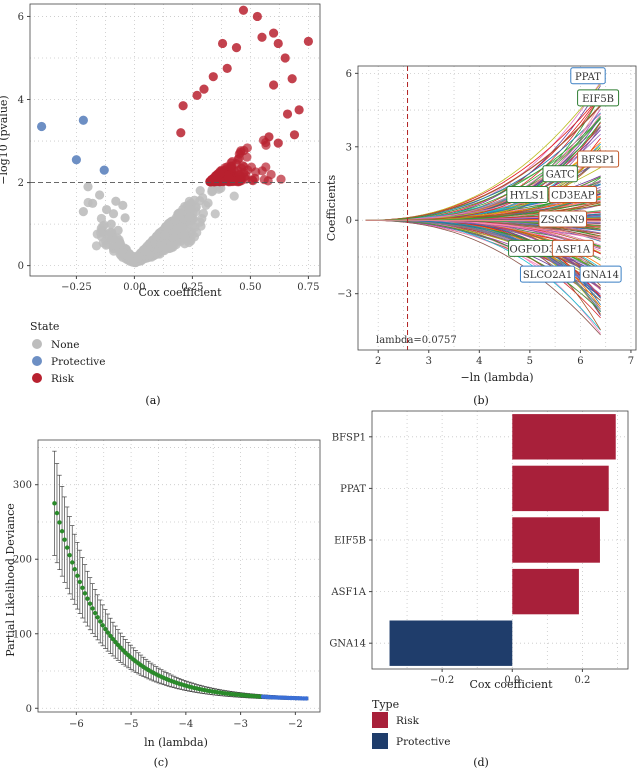 Image resolution: width=640 pixels, height=769 pixels. What do you see at coordinates (598, 98) in the screenshot?
I see `gene-label-eif5b: EIF5B` at bounding box center [598, 98].